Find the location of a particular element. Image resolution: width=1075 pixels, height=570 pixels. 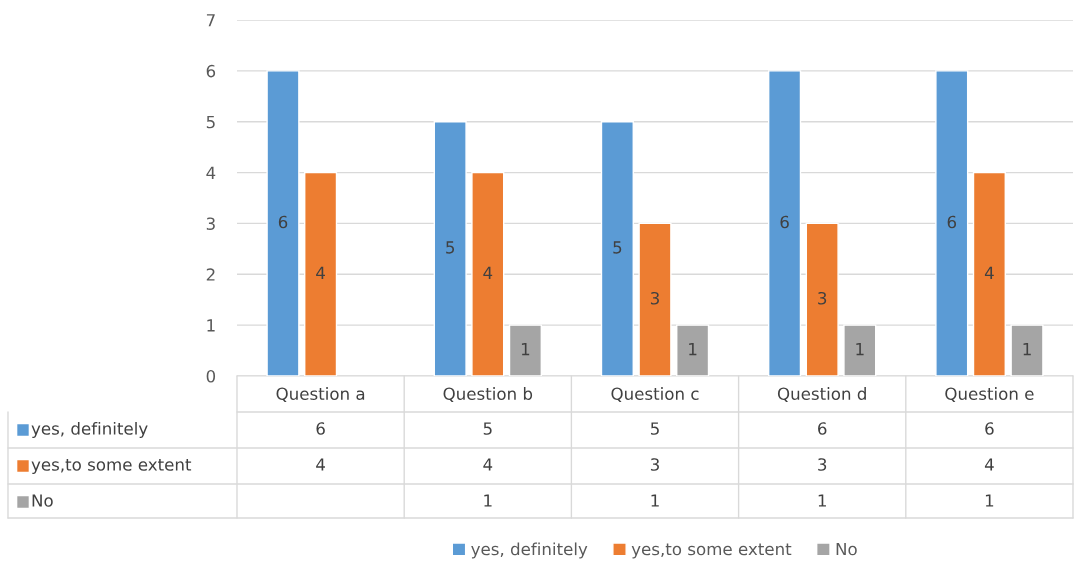

x-tick-label: Question c is located at coordinates (655, 394).